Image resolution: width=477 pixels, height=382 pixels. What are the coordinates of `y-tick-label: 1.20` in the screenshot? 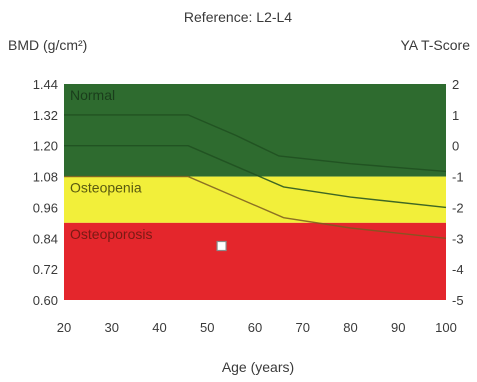 It's located at (45, 146).